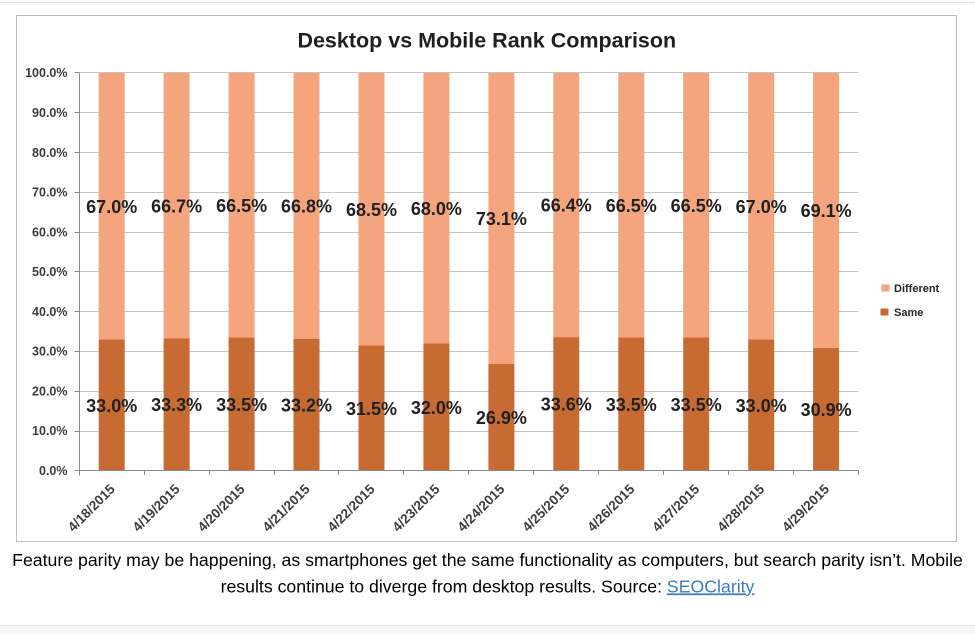  Describe the element at coordinates (486, 41) in the screenshot. I see `svg-text:Desktop vs Mobile Rank Compari: Desktop vs Mobile Rank Comparison` at that location.